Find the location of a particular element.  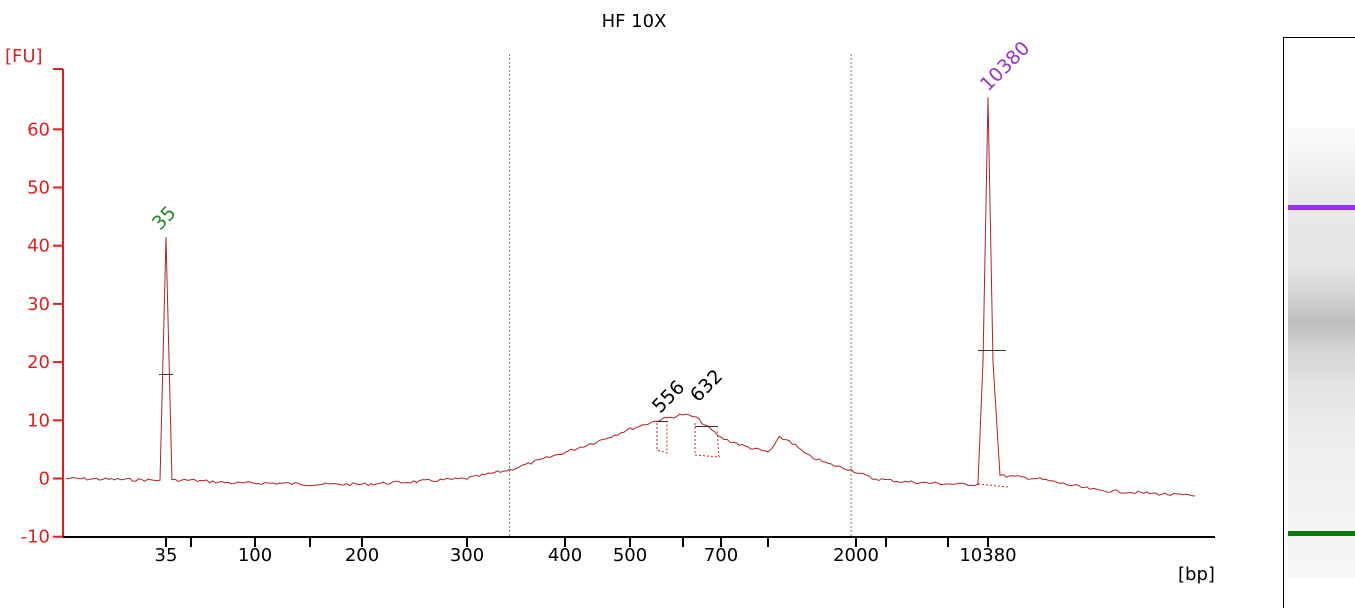

y-tick-label: 20 is located at coordinates (38, 362).